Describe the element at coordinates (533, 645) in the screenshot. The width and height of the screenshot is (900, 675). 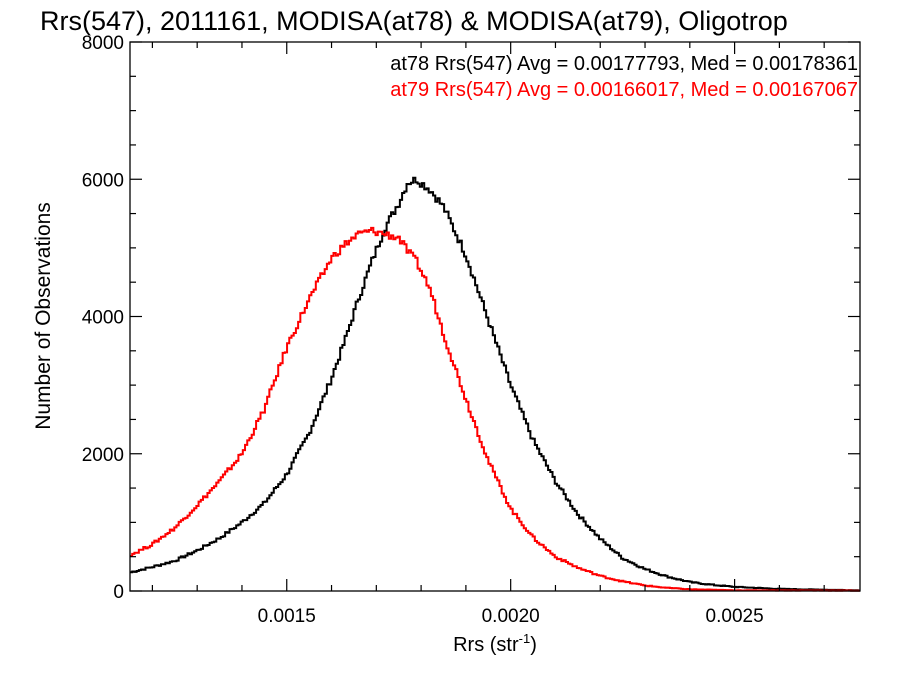
I see `x-axis-label-close: )` at that location.